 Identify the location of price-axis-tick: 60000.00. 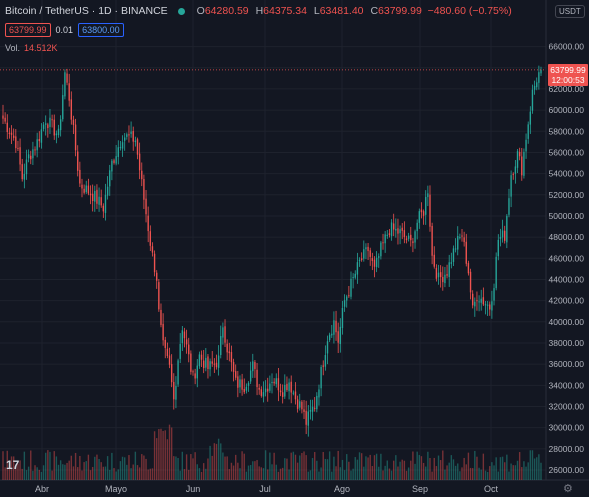
(567, 110).